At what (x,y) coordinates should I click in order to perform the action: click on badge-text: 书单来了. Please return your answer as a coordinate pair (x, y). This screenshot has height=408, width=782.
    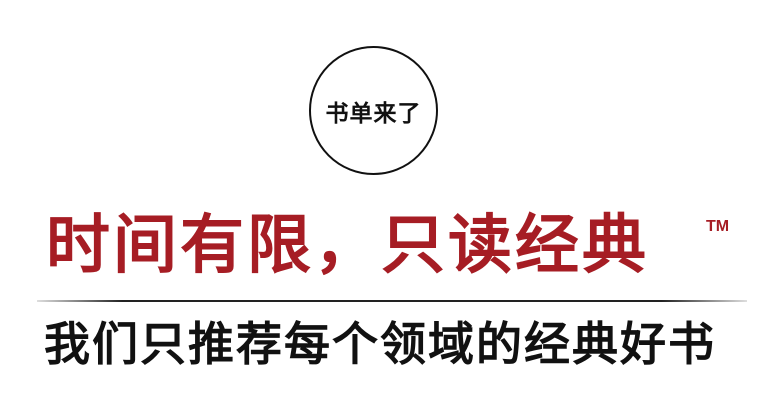
    Looking at the image, I should click on (373, 113).